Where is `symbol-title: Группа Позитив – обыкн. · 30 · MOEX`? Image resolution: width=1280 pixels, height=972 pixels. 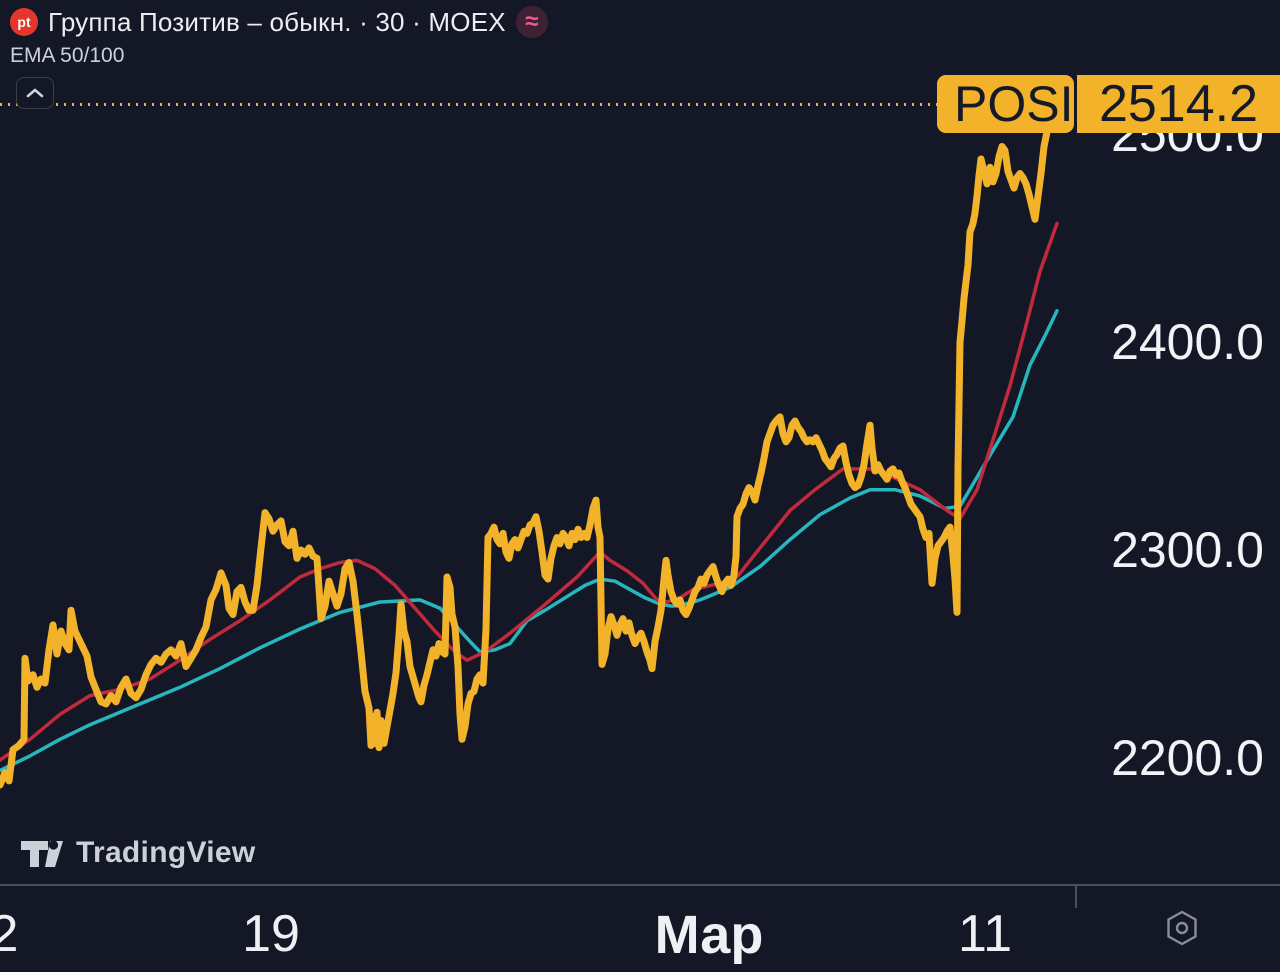
symbol-title: Группа Позитив – обыкн. · 30 · MOEX is located at coordinates (277, 21).